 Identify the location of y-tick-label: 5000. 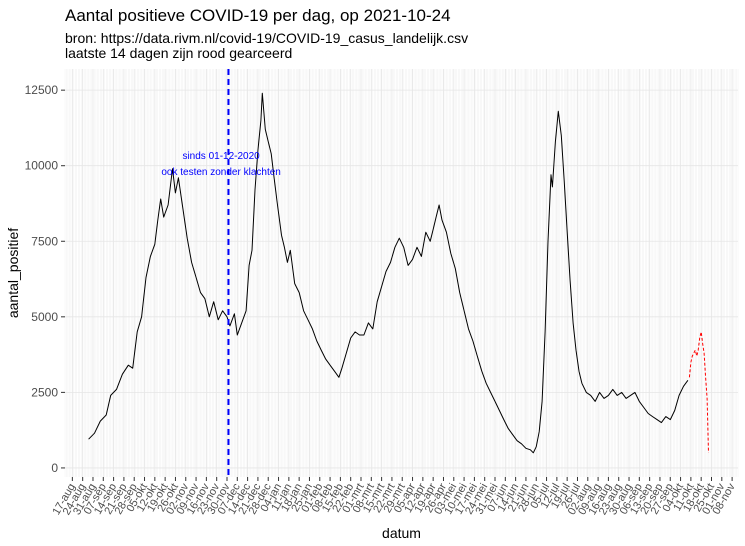
(44, 317).